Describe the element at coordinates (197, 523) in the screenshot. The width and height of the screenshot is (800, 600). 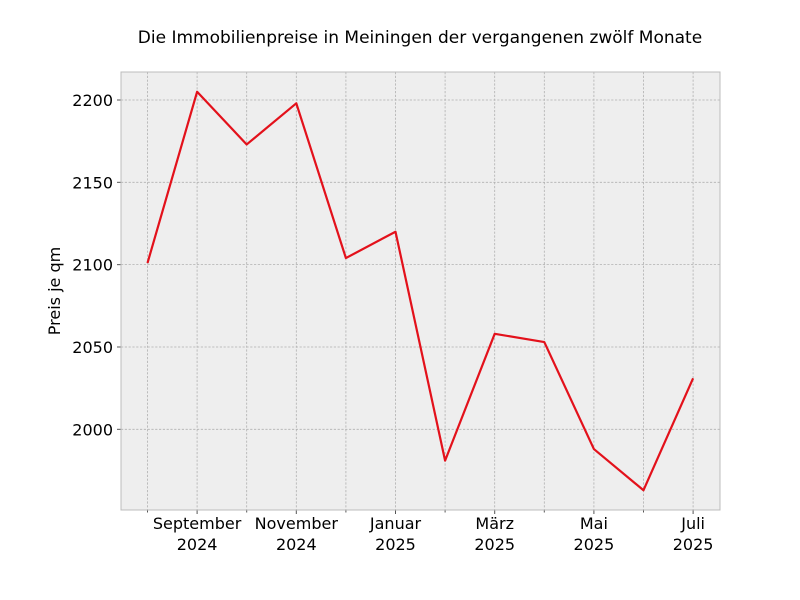
I see `x-tick-label-month: September` at that location.